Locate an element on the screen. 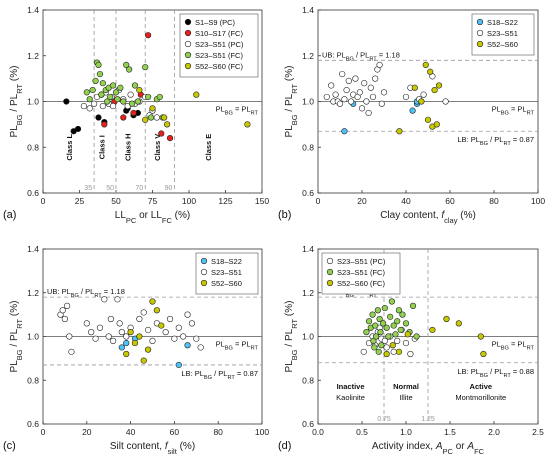 This screenshot has width=550, height=465. class-boundary-label: 70 is located at coordinates (139, 188).